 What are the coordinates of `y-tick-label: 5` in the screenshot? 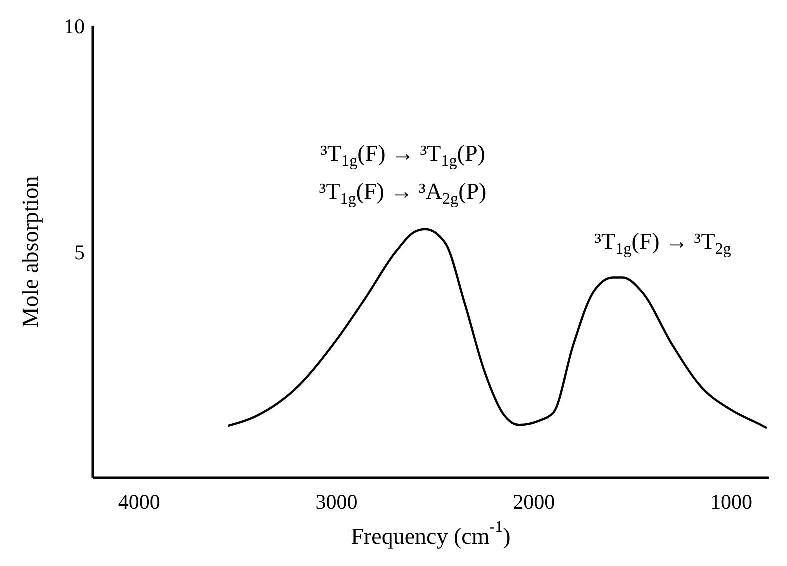 It's located at (79, 252).